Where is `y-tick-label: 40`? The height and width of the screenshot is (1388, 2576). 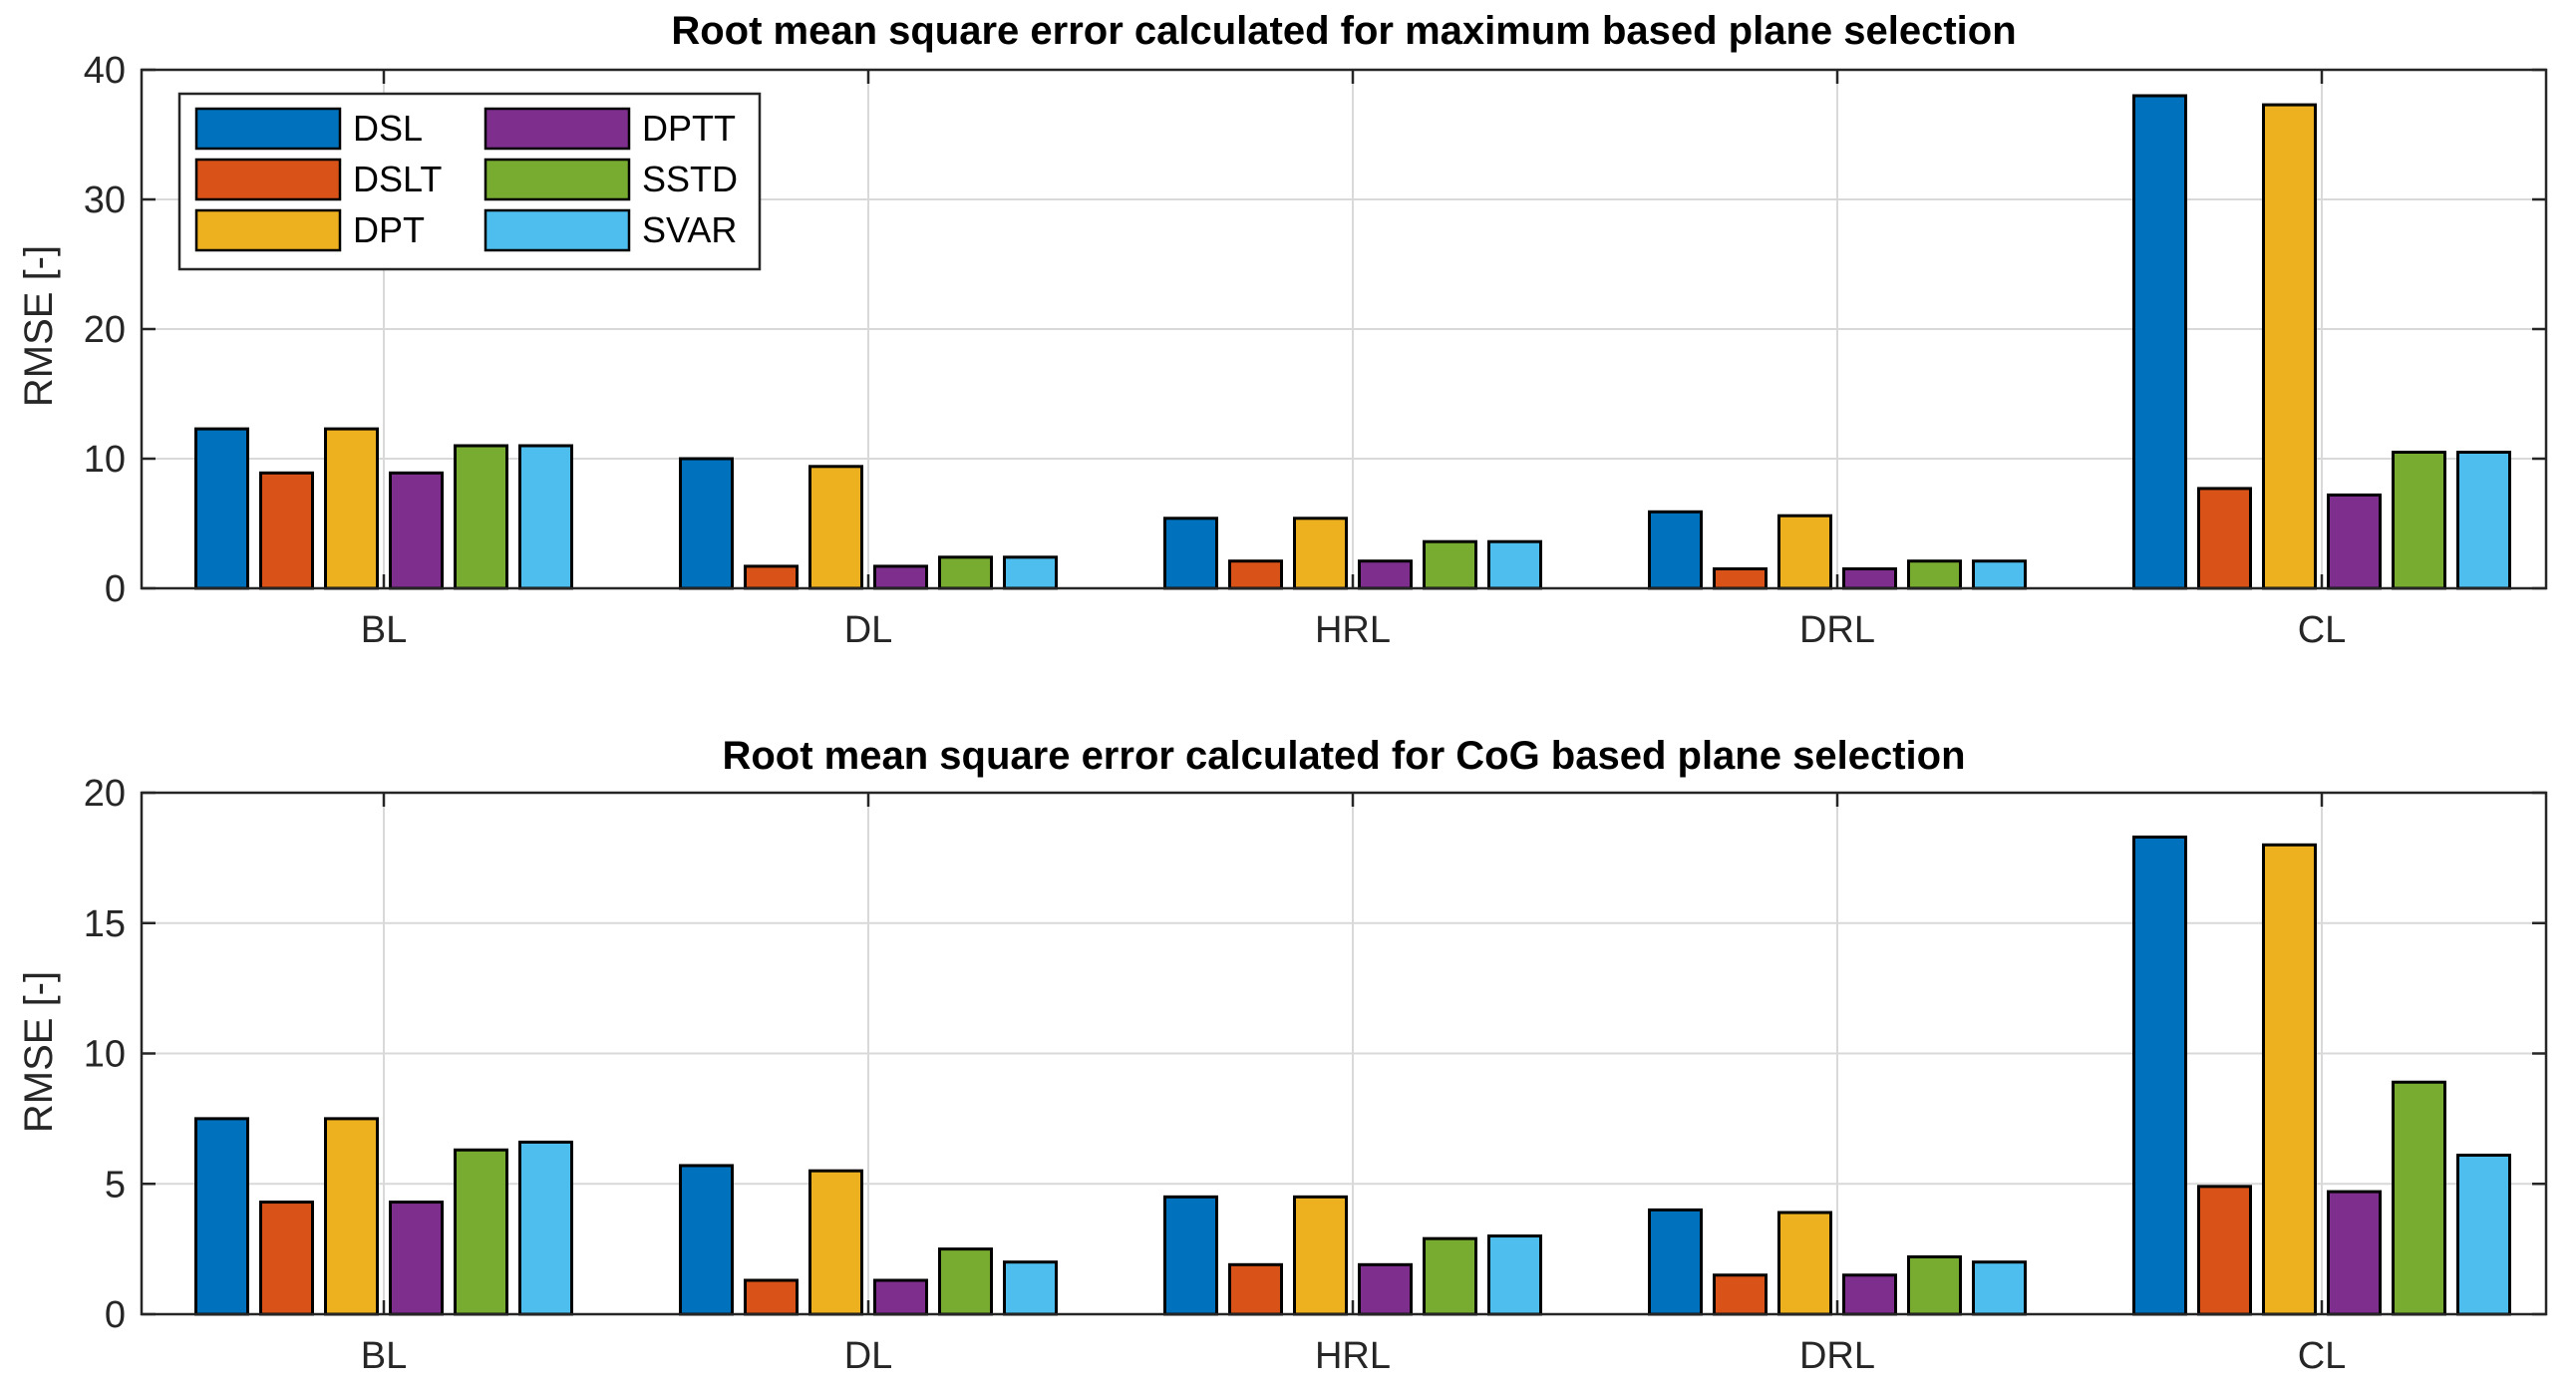 y-tick-label: 40 is located at coordinates (105, 71).